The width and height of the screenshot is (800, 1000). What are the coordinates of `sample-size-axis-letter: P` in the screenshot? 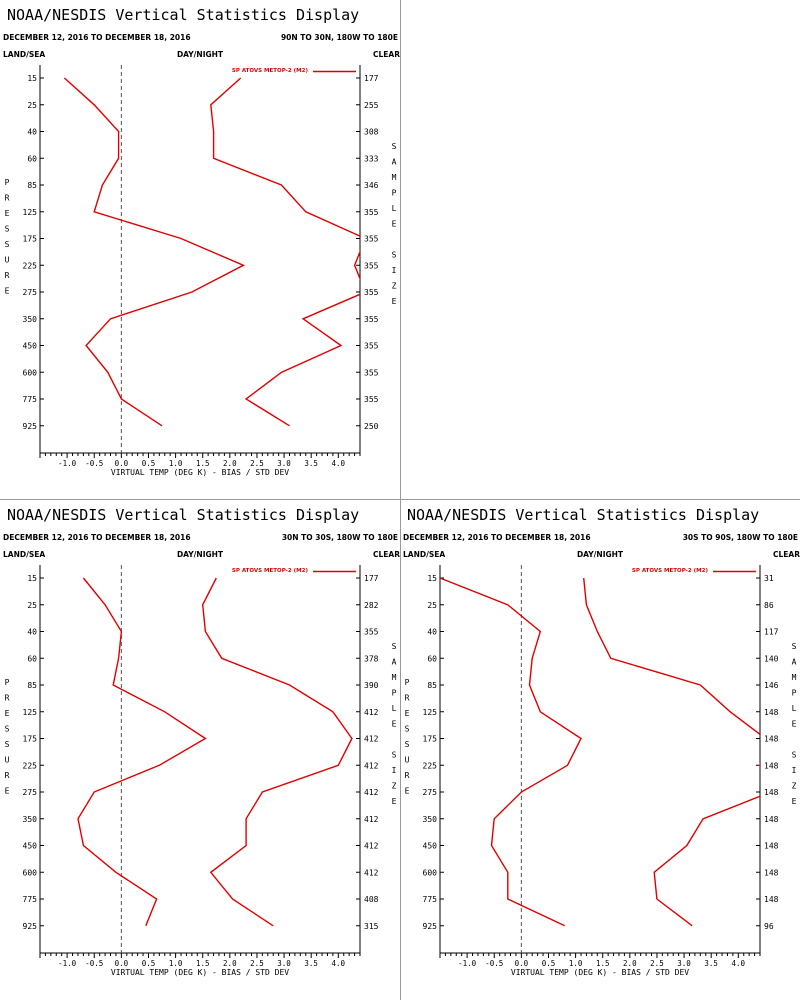 It's located at (794, 693).